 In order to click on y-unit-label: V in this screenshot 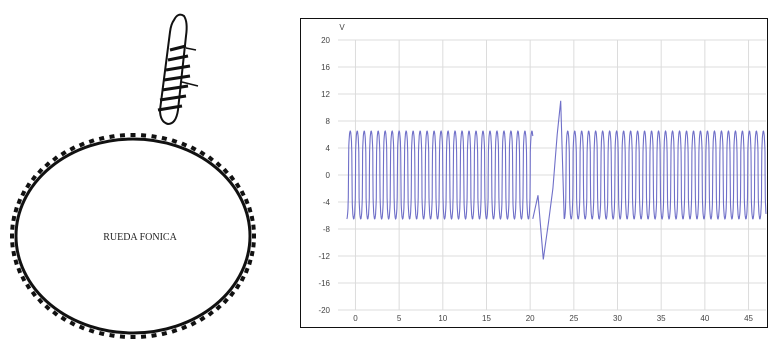, I will do `click(342, 27)`.